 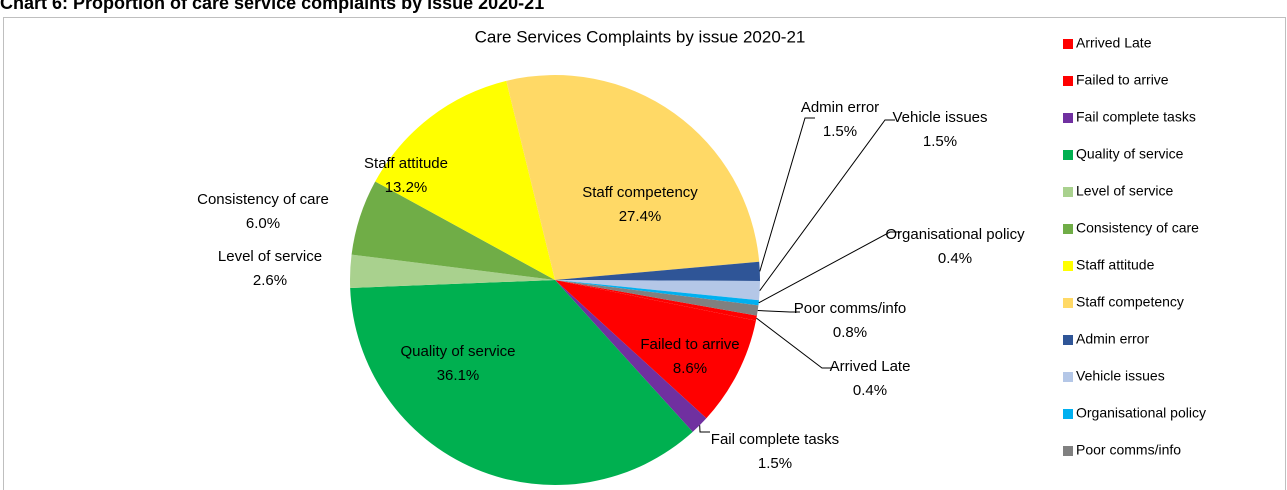 What do you see at coordinates (689, 344) in the screenshot?
I see `slice-label: Failed to arrive` at bounding box center [689, 344].